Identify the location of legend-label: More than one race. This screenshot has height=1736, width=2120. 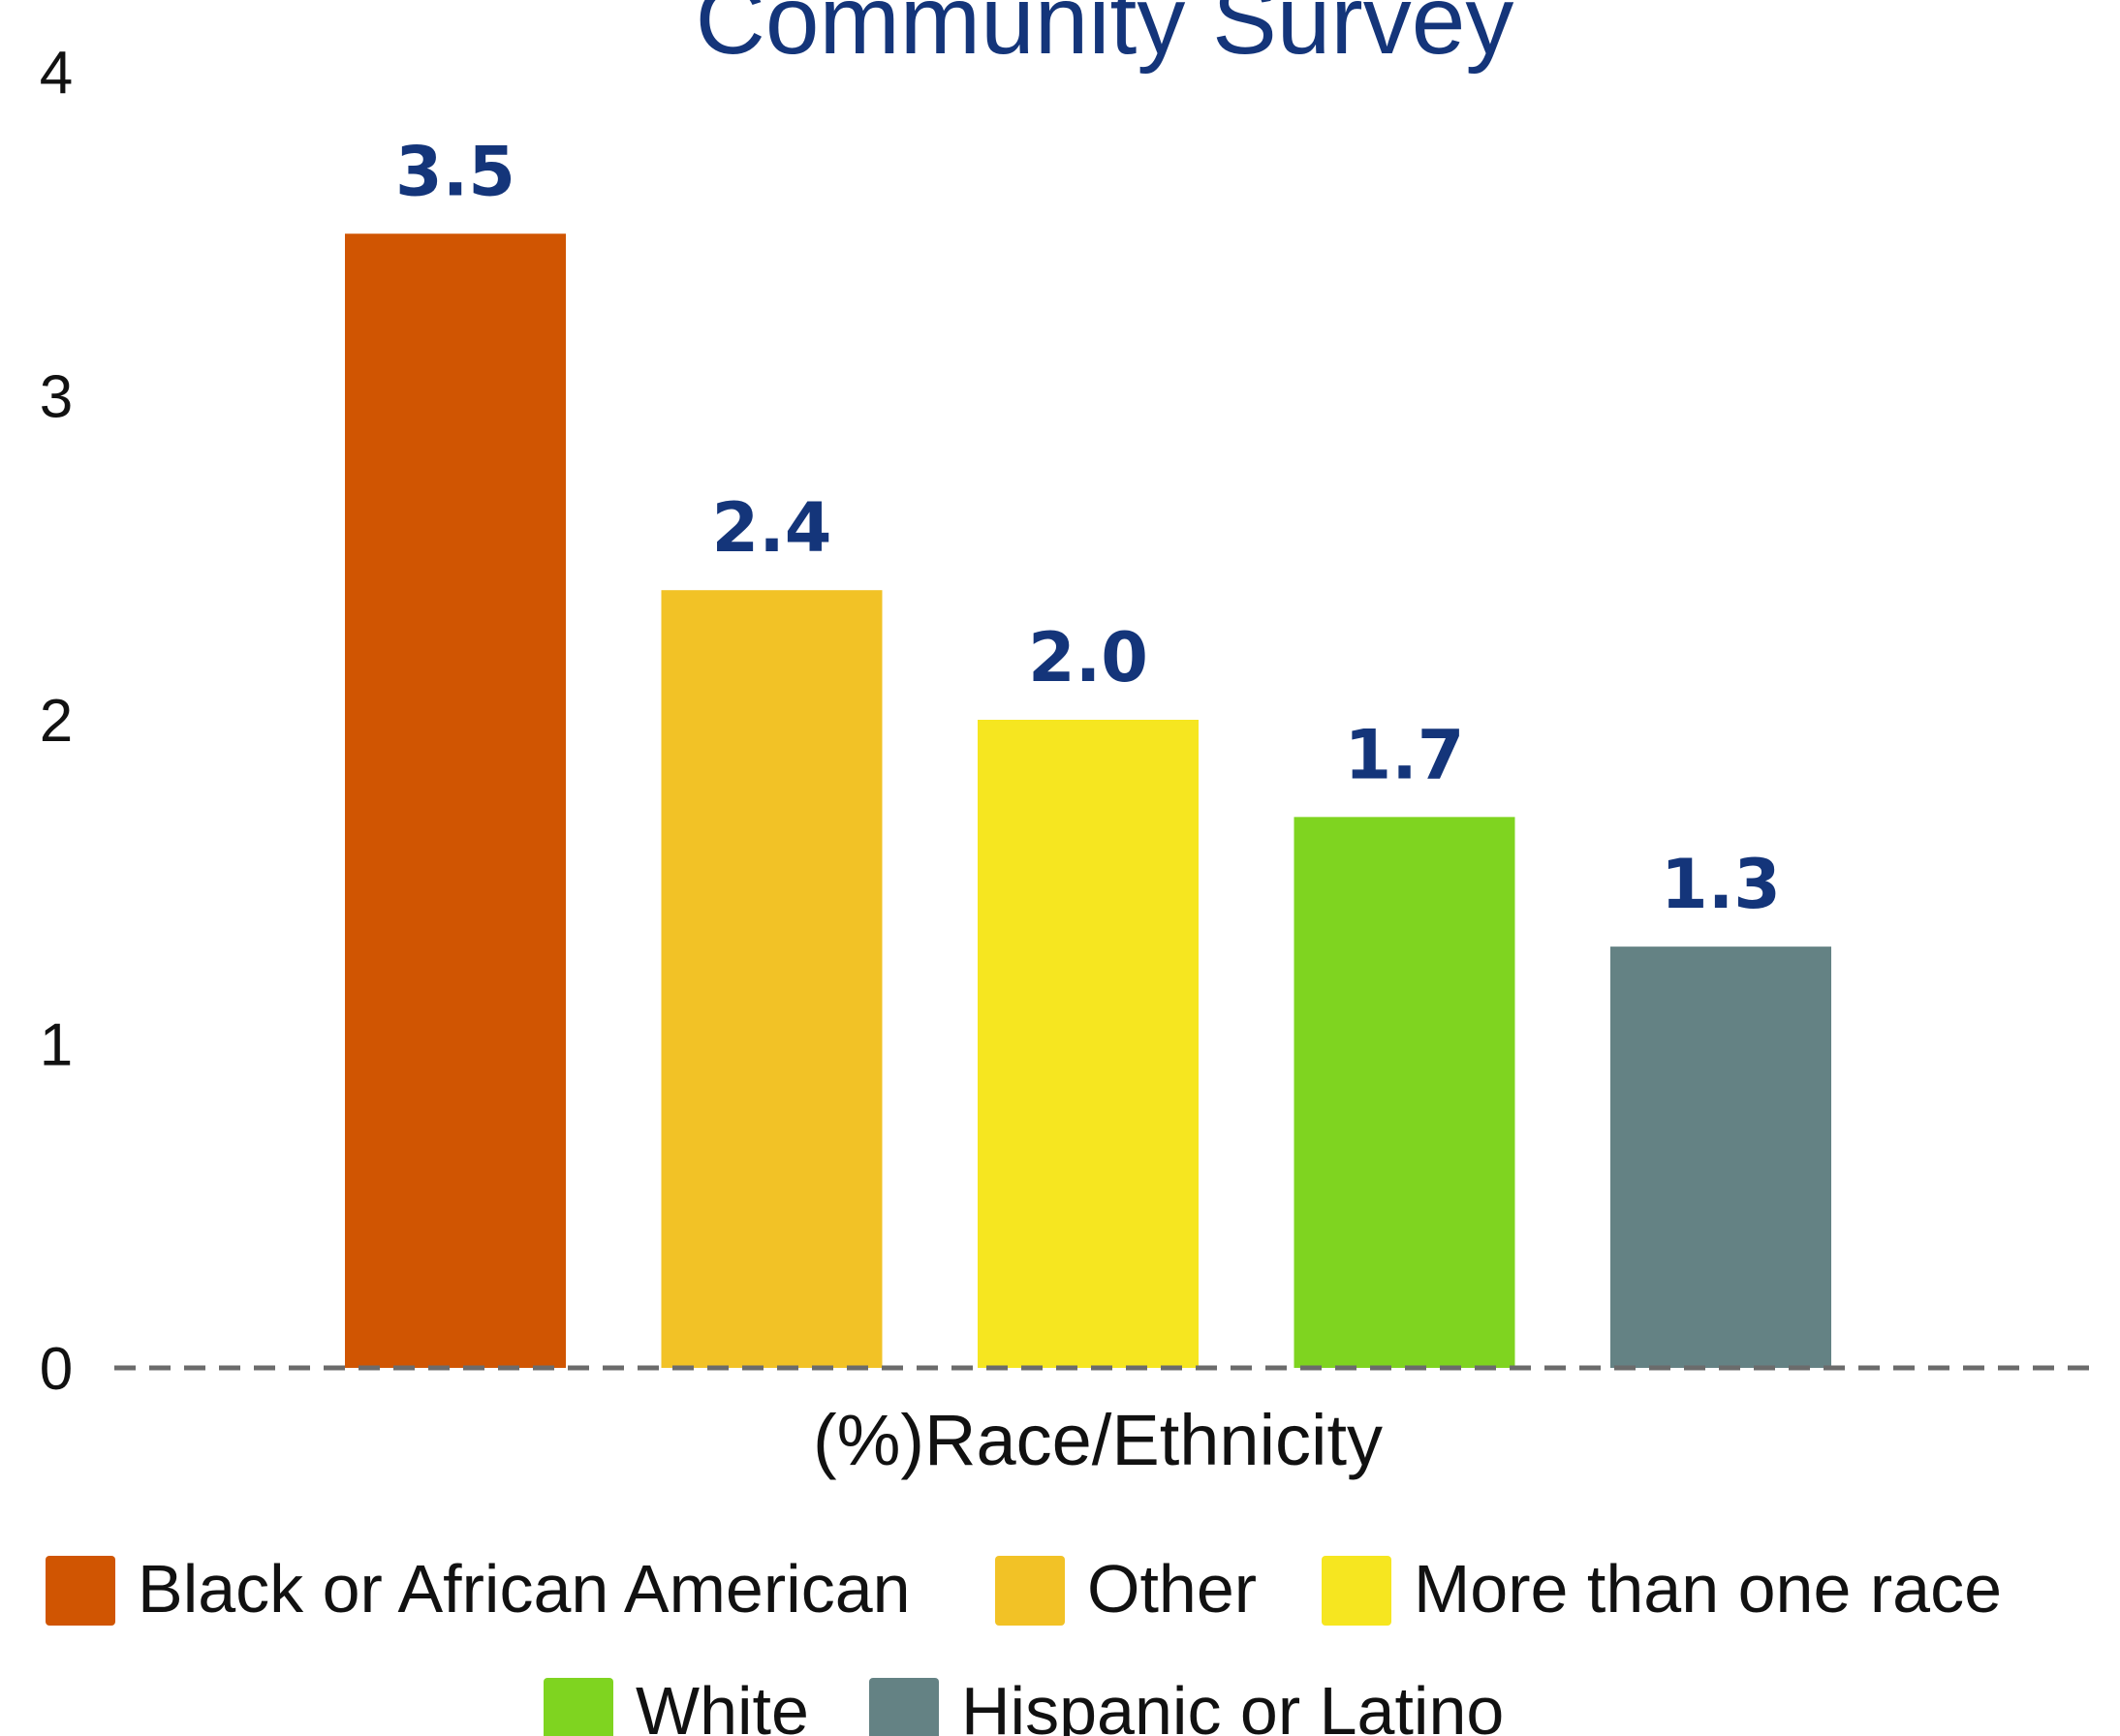
(1708, 1589).